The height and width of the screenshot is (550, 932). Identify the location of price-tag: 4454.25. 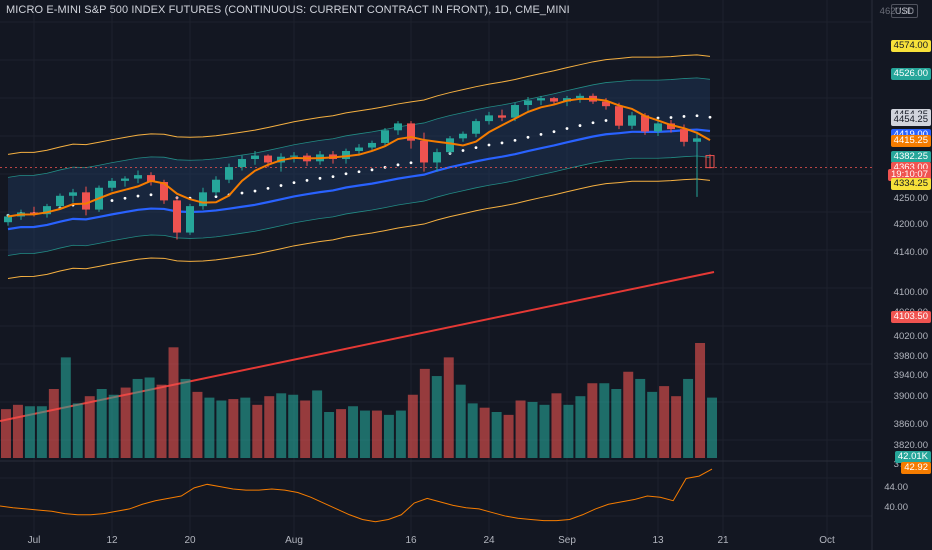
(910, 119).